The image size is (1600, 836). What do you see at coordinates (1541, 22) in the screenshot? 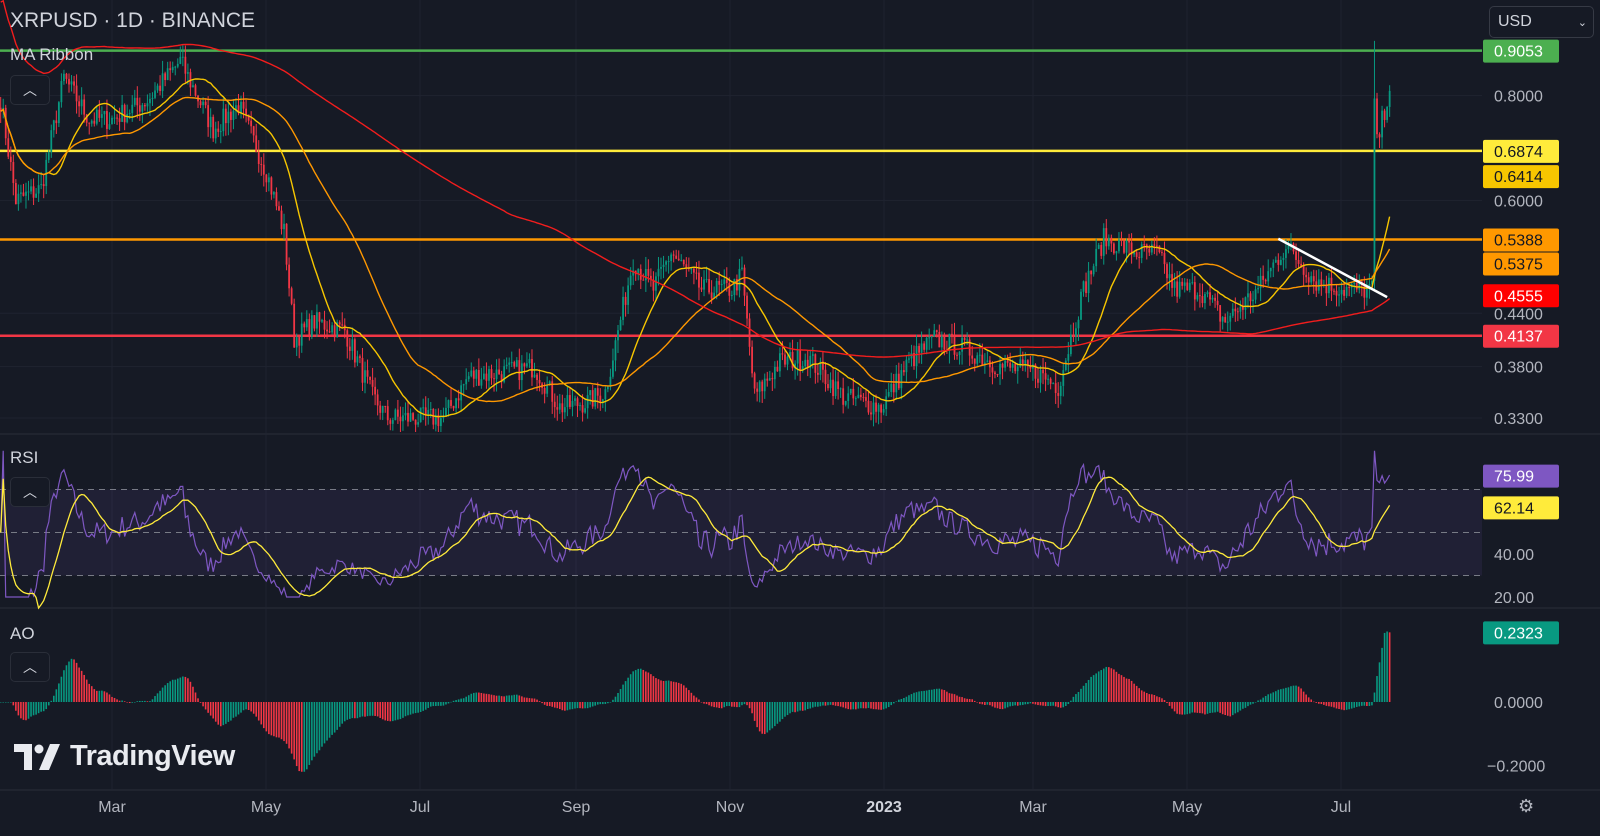
I see `currency-dropdown: USD ⌄` at bounding box center [1541, 22].